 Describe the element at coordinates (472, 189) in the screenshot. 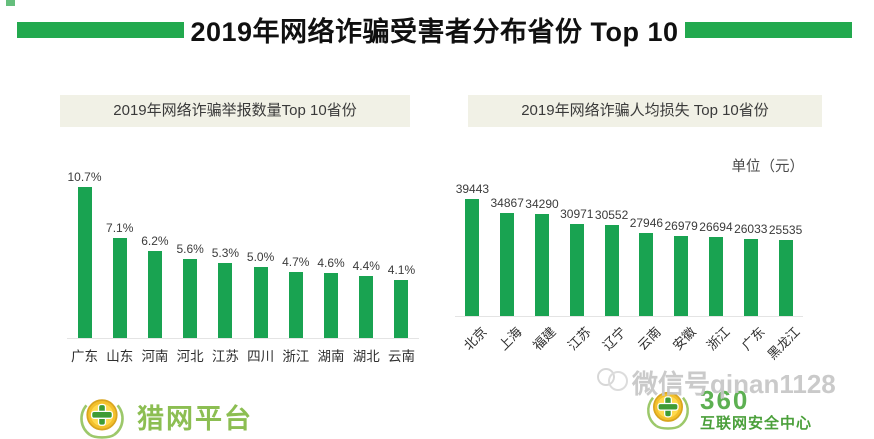

I see `bar-value-label: 39443` at that location.